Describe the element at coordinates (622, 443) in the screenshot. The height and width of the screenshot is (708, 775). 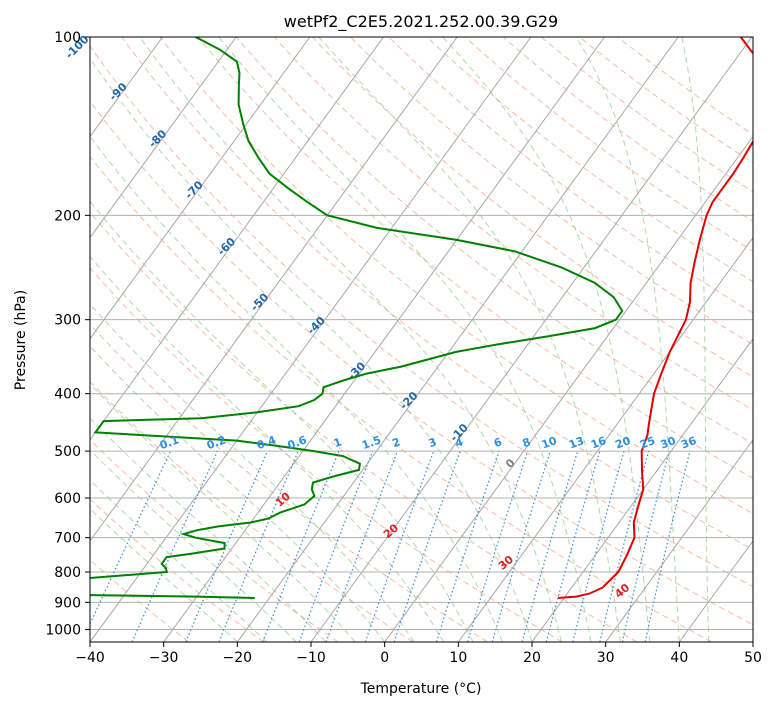
I see `mixing-ratio-label: 20` at that location.